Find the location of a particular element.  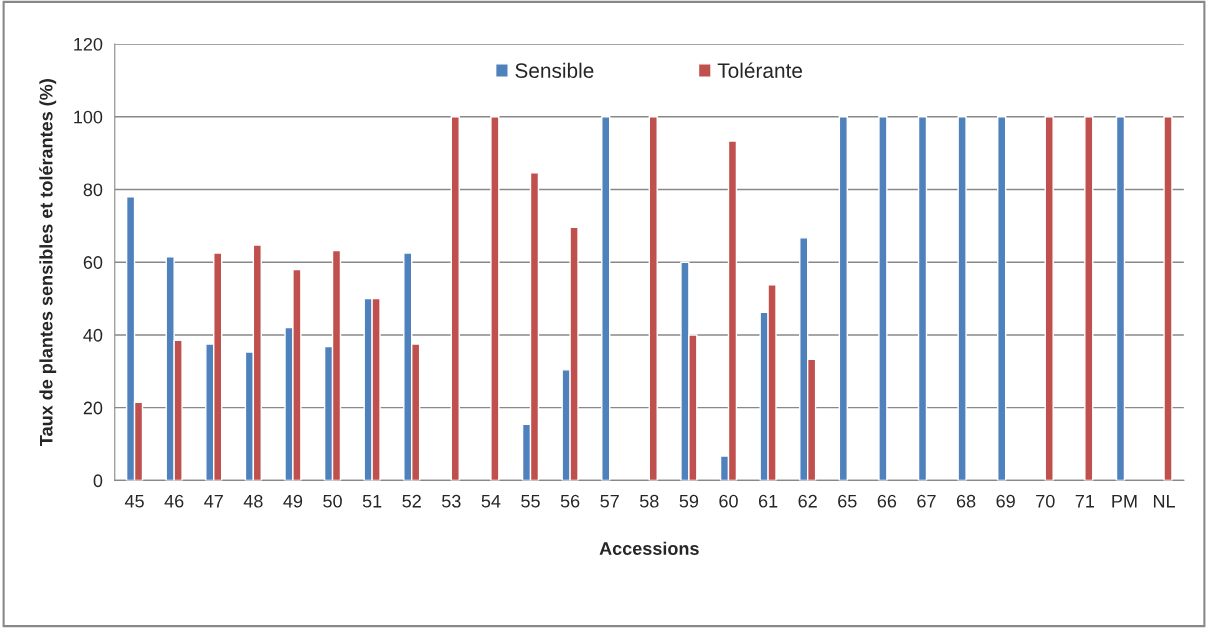

y-tick-label: 60 is located at coordinates (93, 262).